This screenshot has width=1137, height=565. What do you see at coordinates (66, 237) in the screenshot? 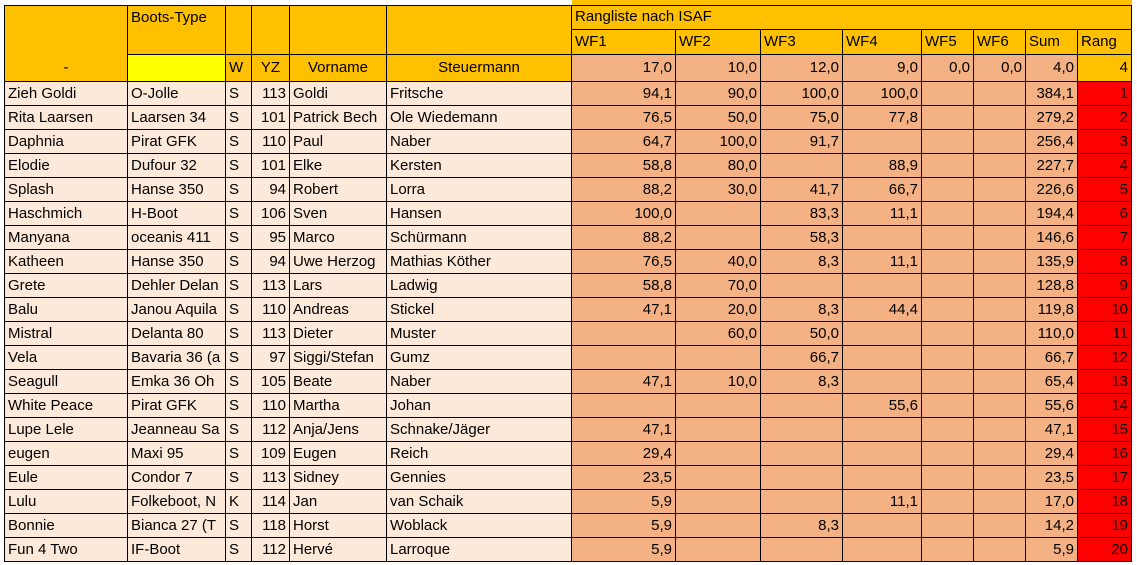
I see `boat-name-cell: Manyana` at bounding box center [66, 237].